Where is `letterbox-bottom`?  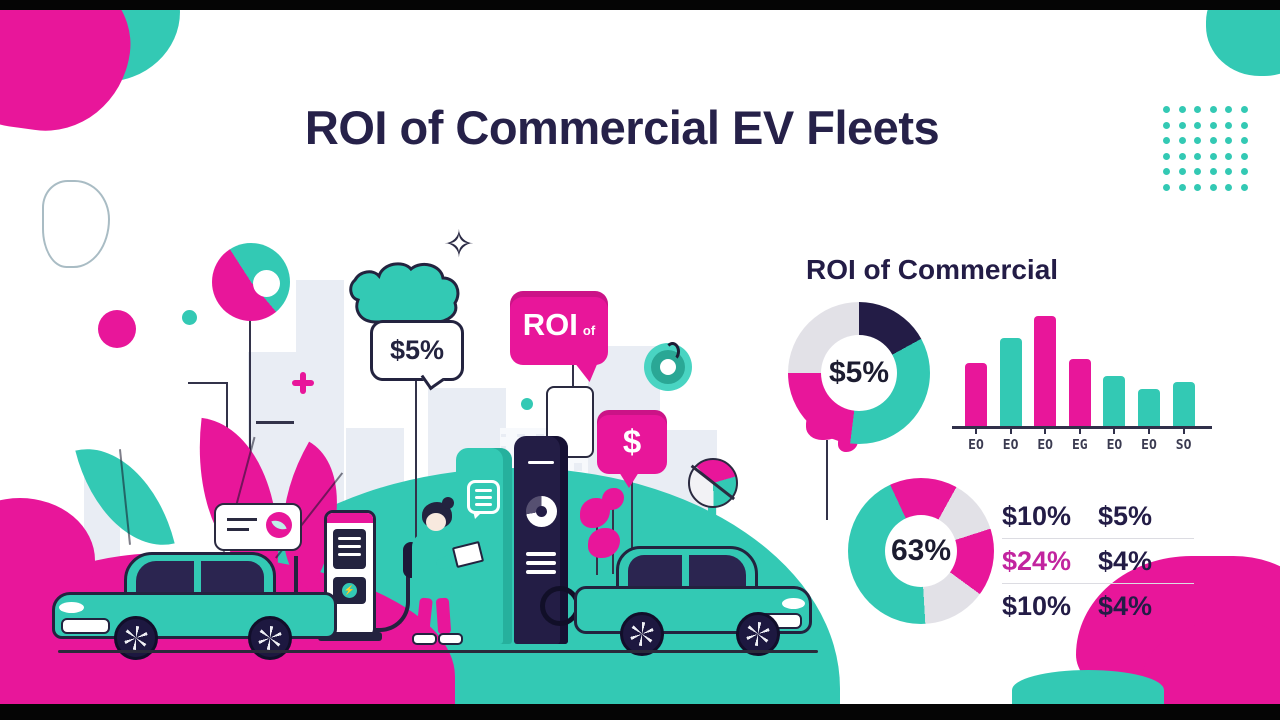 letterbox-bottom is located at coordinates (640, 712).